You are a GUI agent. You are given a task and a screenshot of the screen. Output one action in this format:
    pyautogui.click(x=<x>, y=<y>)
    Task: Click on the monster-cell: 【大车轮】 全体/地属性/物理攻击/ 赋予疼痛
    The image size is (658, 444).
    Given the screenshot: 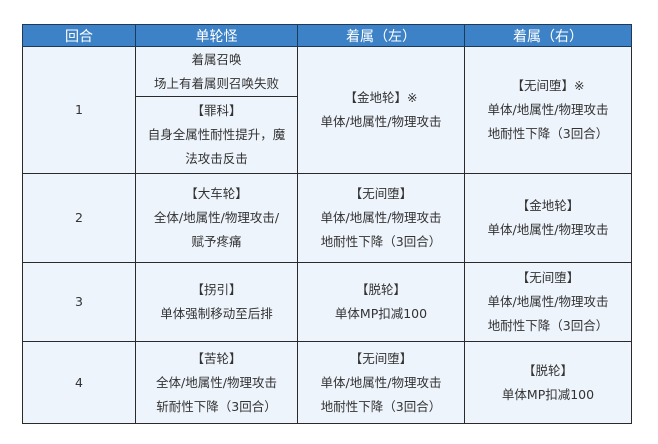 What is the action you would take?
    pyautogui.click(x=216, y=218)
    